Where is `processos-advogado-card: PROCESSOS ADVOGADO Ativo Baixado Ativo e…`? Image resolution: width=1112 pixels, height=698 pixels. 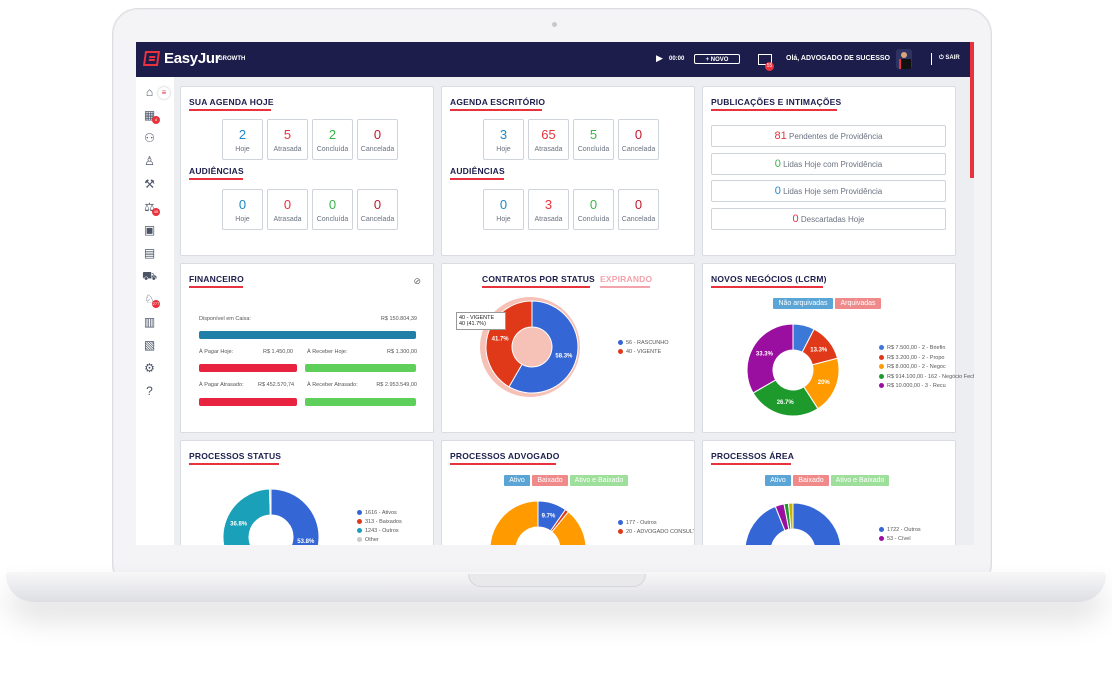 processos-advogado-card: PROCESSOS ADVOGADO Ativo Baixado Ativo e… is located at coordinates (568, 492).